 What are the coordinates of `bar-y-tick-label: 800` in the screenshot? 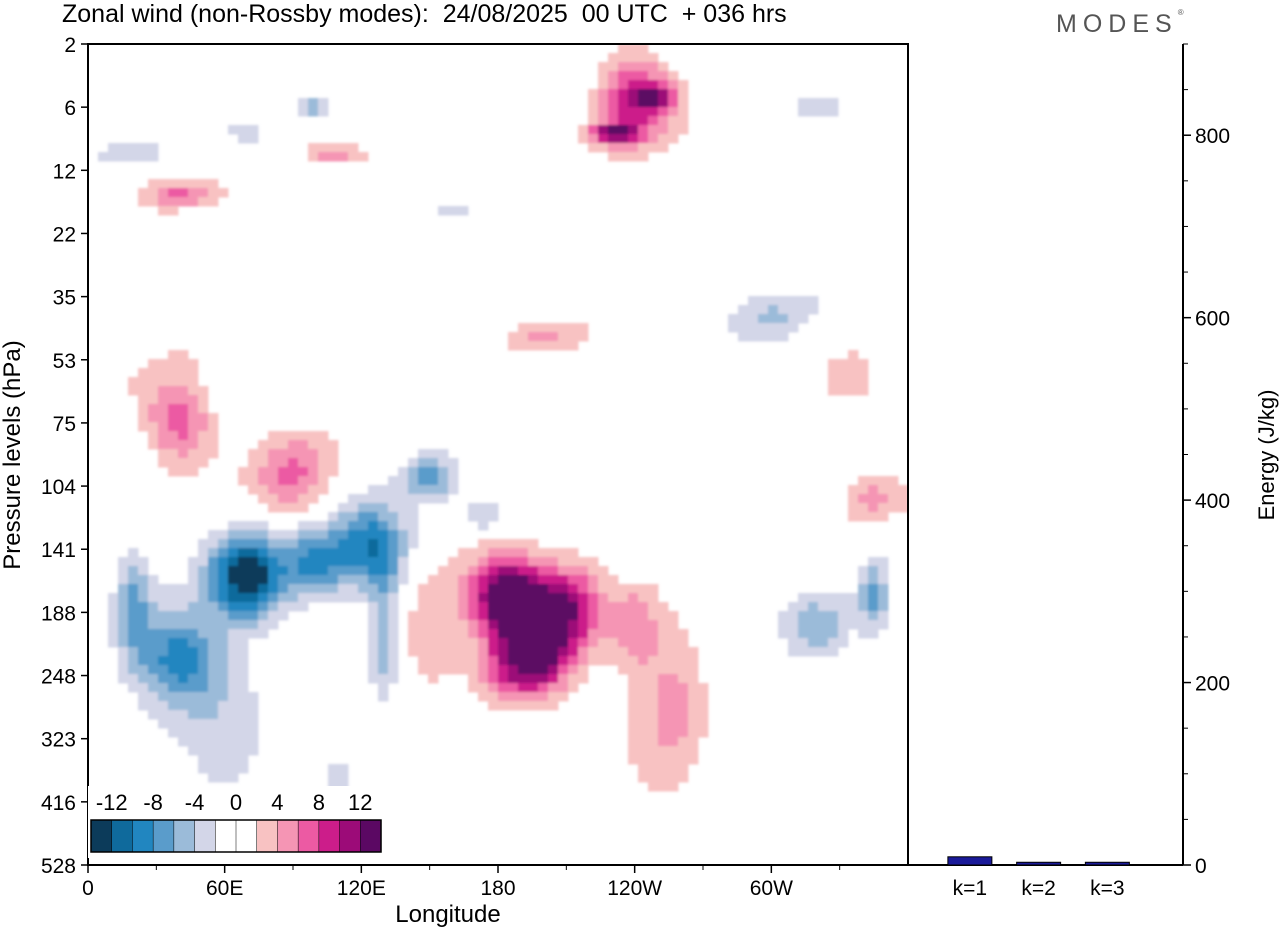 It's located at (1212, 136).